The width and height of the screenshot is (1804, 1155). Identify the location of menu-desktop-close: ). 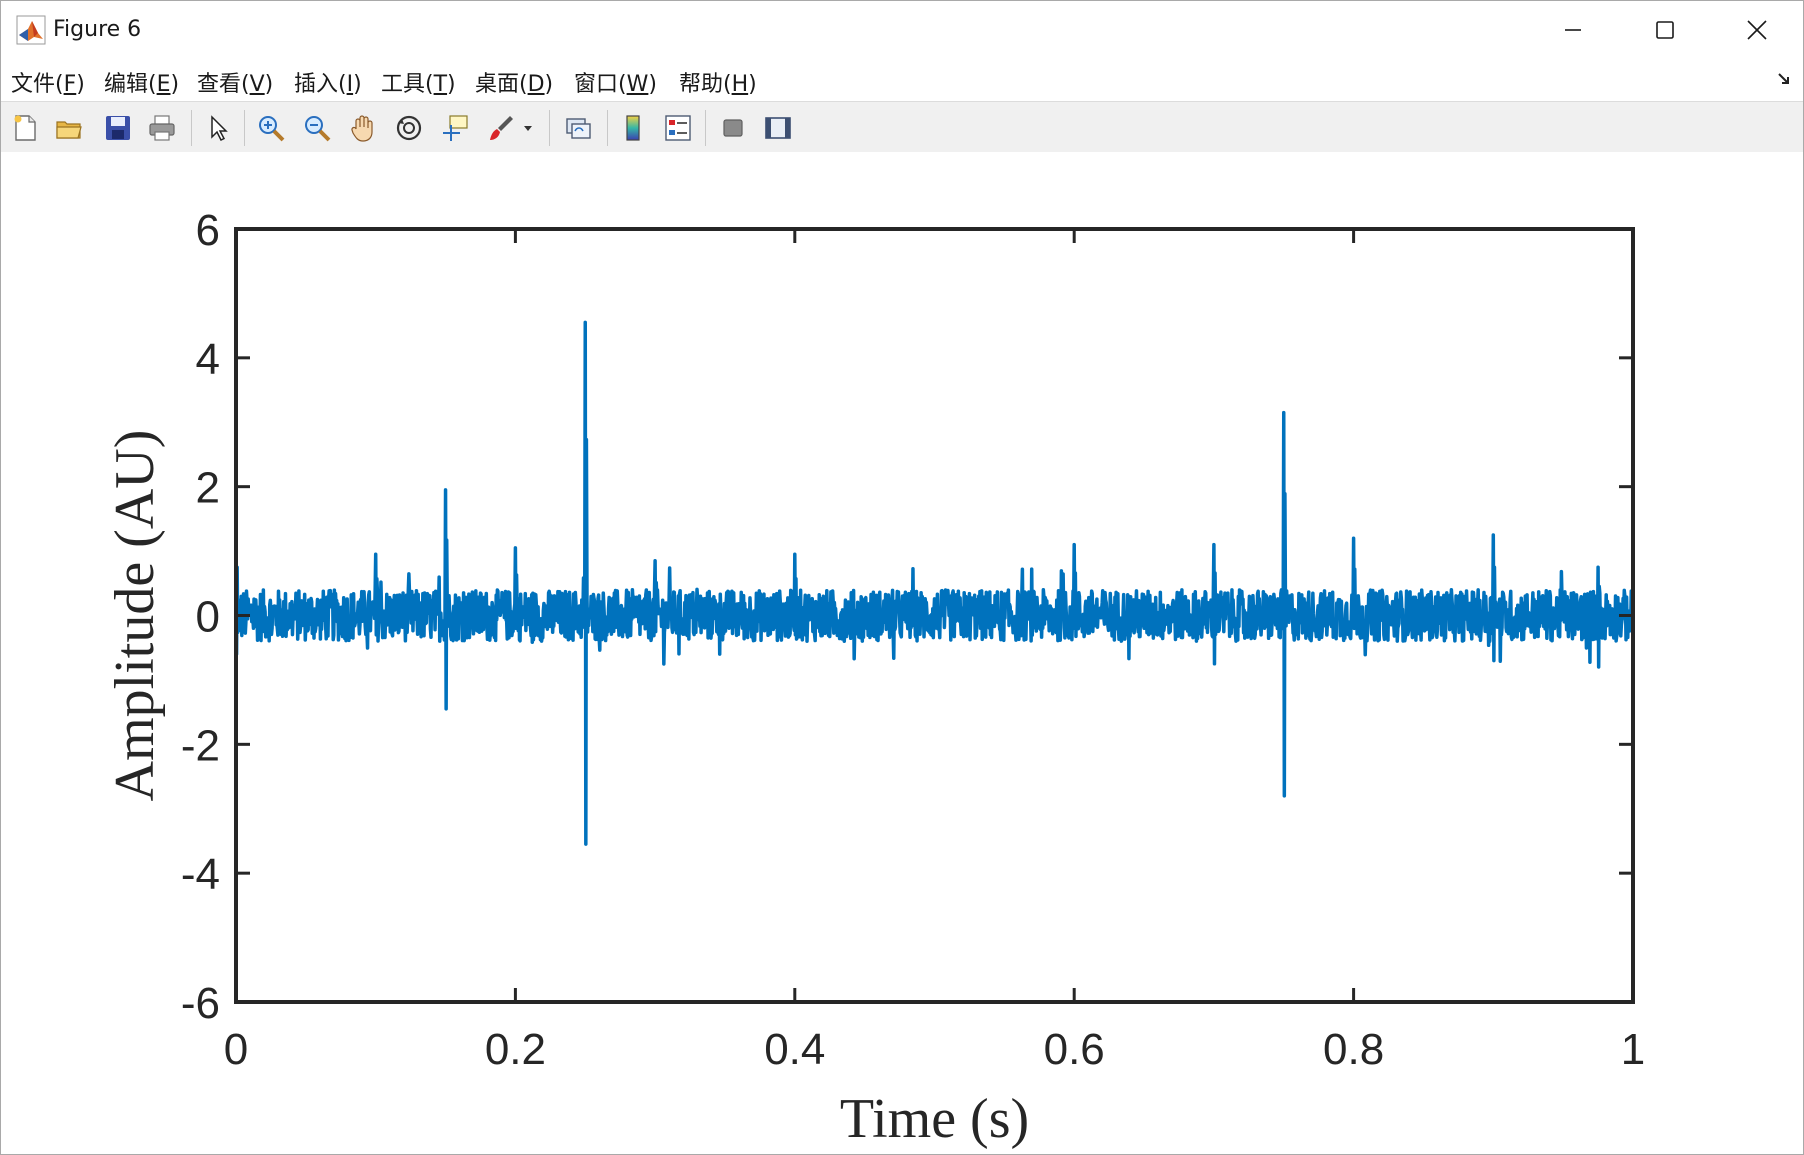
(549, 84).